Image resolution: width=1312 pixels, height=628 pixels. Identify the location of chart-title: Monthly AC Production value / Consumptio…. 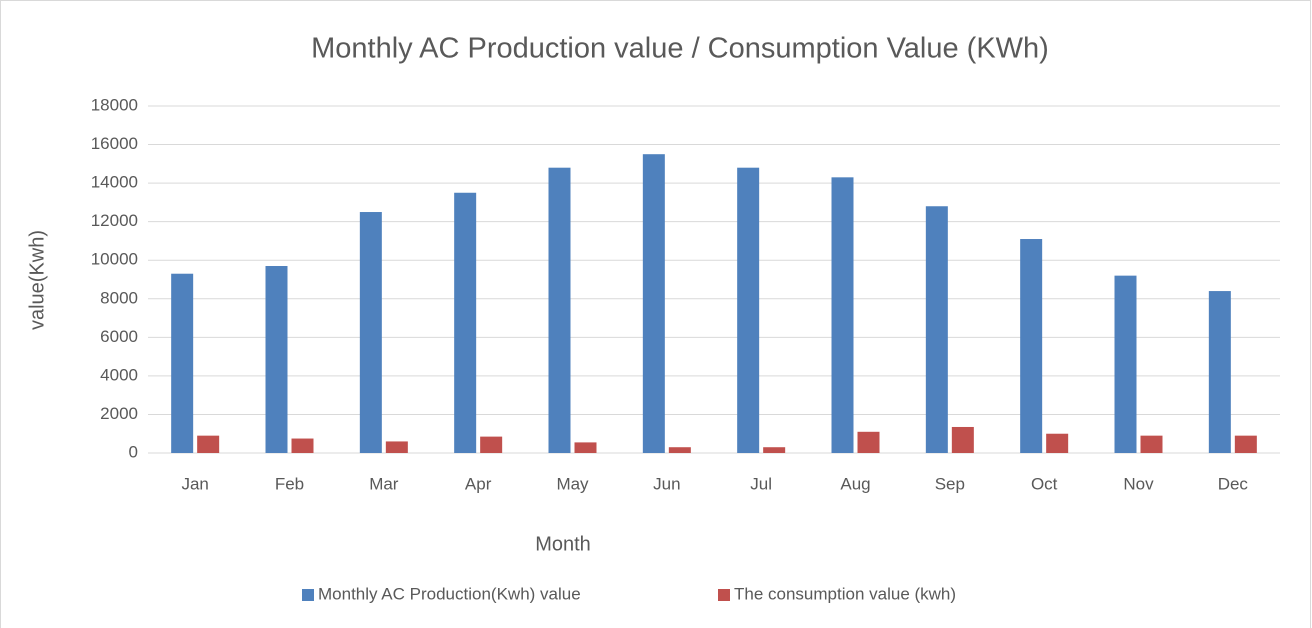
(680, 49).